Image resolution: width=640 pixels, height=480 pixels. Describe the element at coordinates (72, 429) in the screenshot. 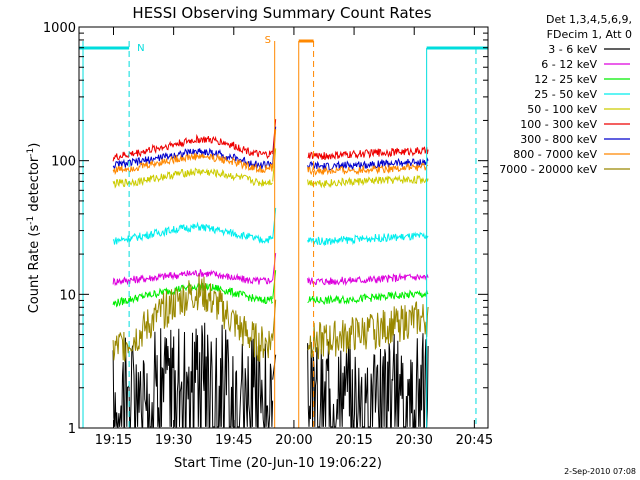

I see `y-tick-label: 1` at that location.